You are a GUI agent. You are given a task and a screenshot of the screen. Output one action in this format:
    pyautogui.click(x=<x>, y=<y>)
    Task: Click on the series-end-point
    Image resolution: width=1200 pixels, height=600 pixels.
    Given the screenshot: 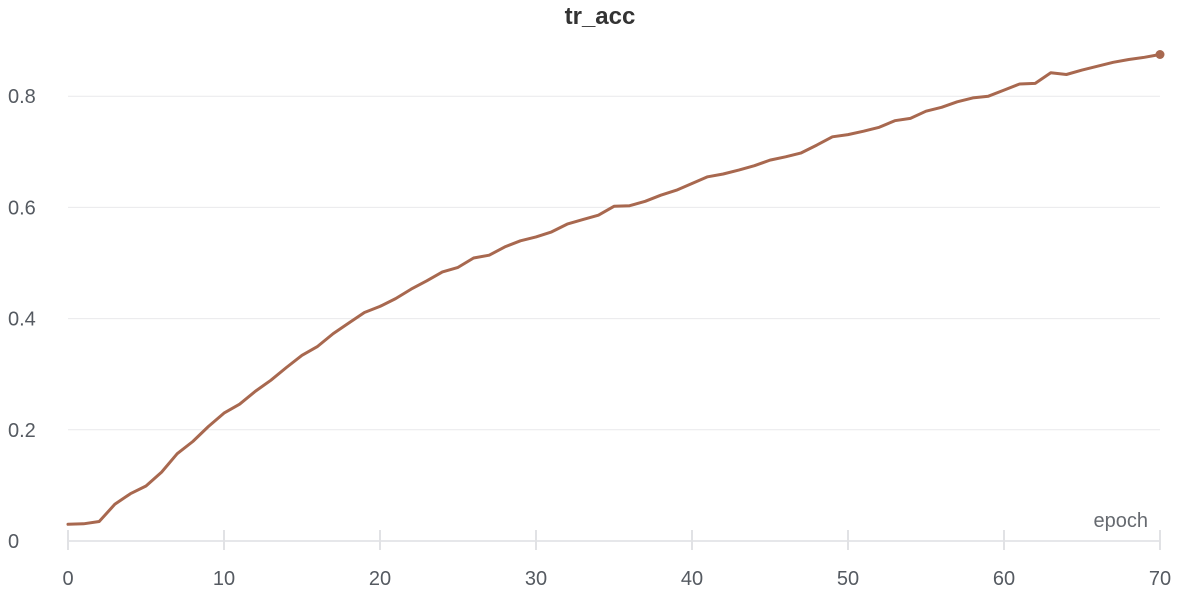 What is the action you would take?
    pyautogui.click(x=1160, y=54)
    